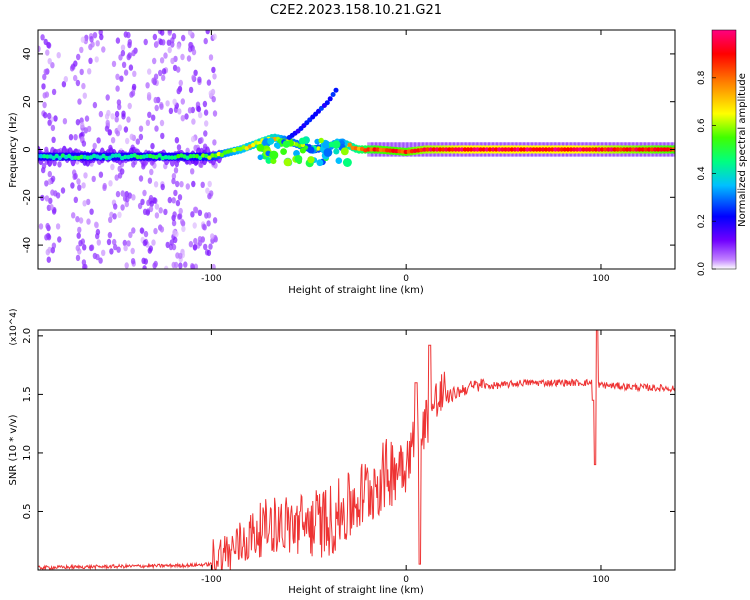 Image resolution: width=750 pixels, height=600 pixels. I want to click on y-tick-label: 20, so click(27, 101).